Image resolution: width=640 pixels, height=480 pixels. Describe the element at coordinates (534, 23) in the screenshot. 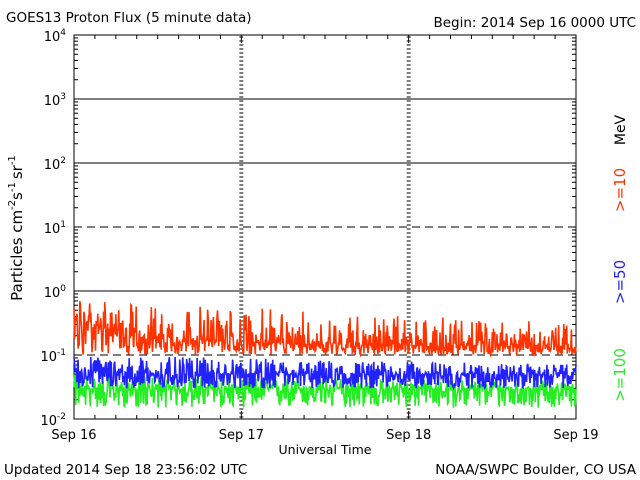

I see `begin-label: Begin: 2014 Sep 16 0000 UTC` at that location.